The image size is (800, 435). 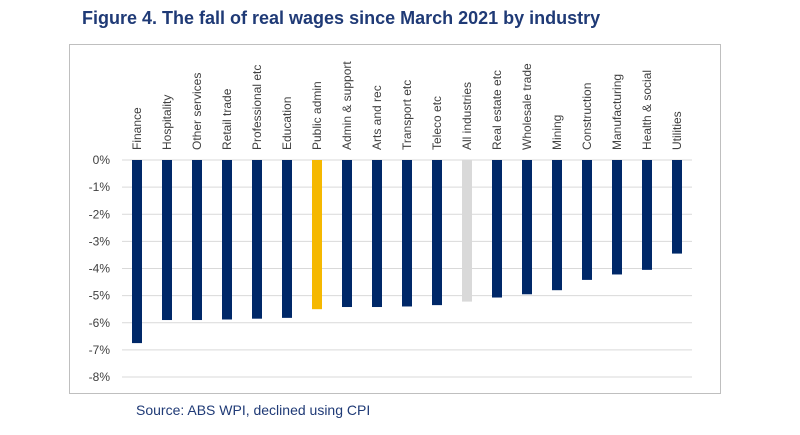 What do you see at coordinates (100, 377) in the screenshot?
I see `y-tick-label: -8%` at bounding box center [100, 377].